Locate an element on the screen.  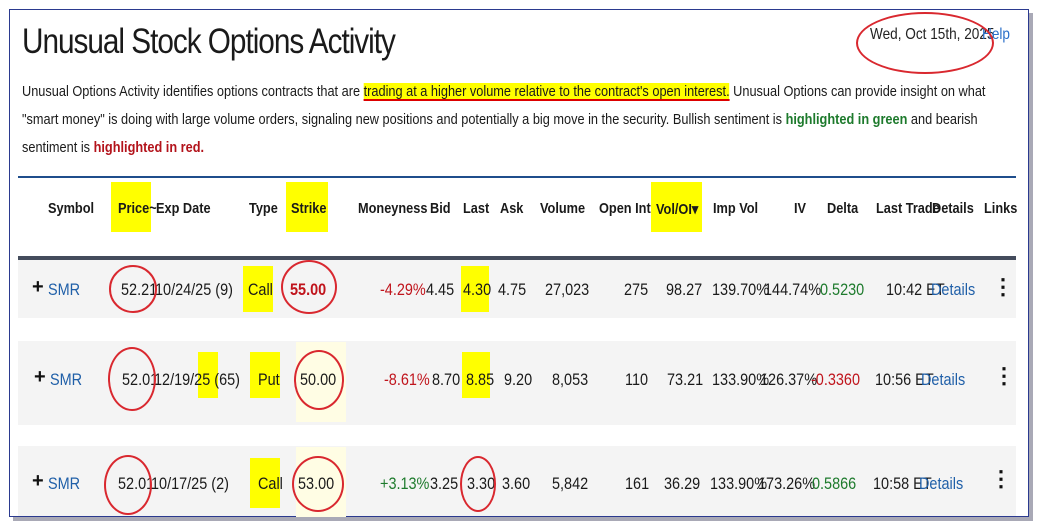
column-header-vol-oi: Vol/OI▾ is located at coordinates (677, 209).